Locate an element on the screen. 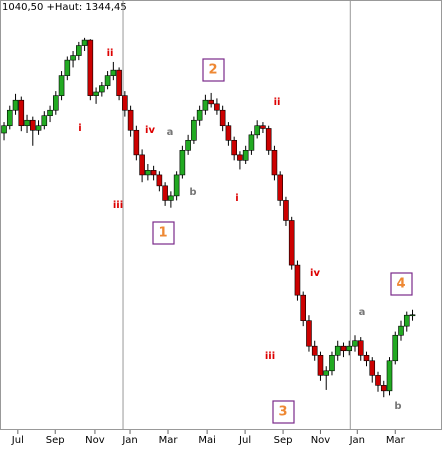 This screenshot has width=445, height=452. x-tick-label: Mai is located at coordinates (207, 440).